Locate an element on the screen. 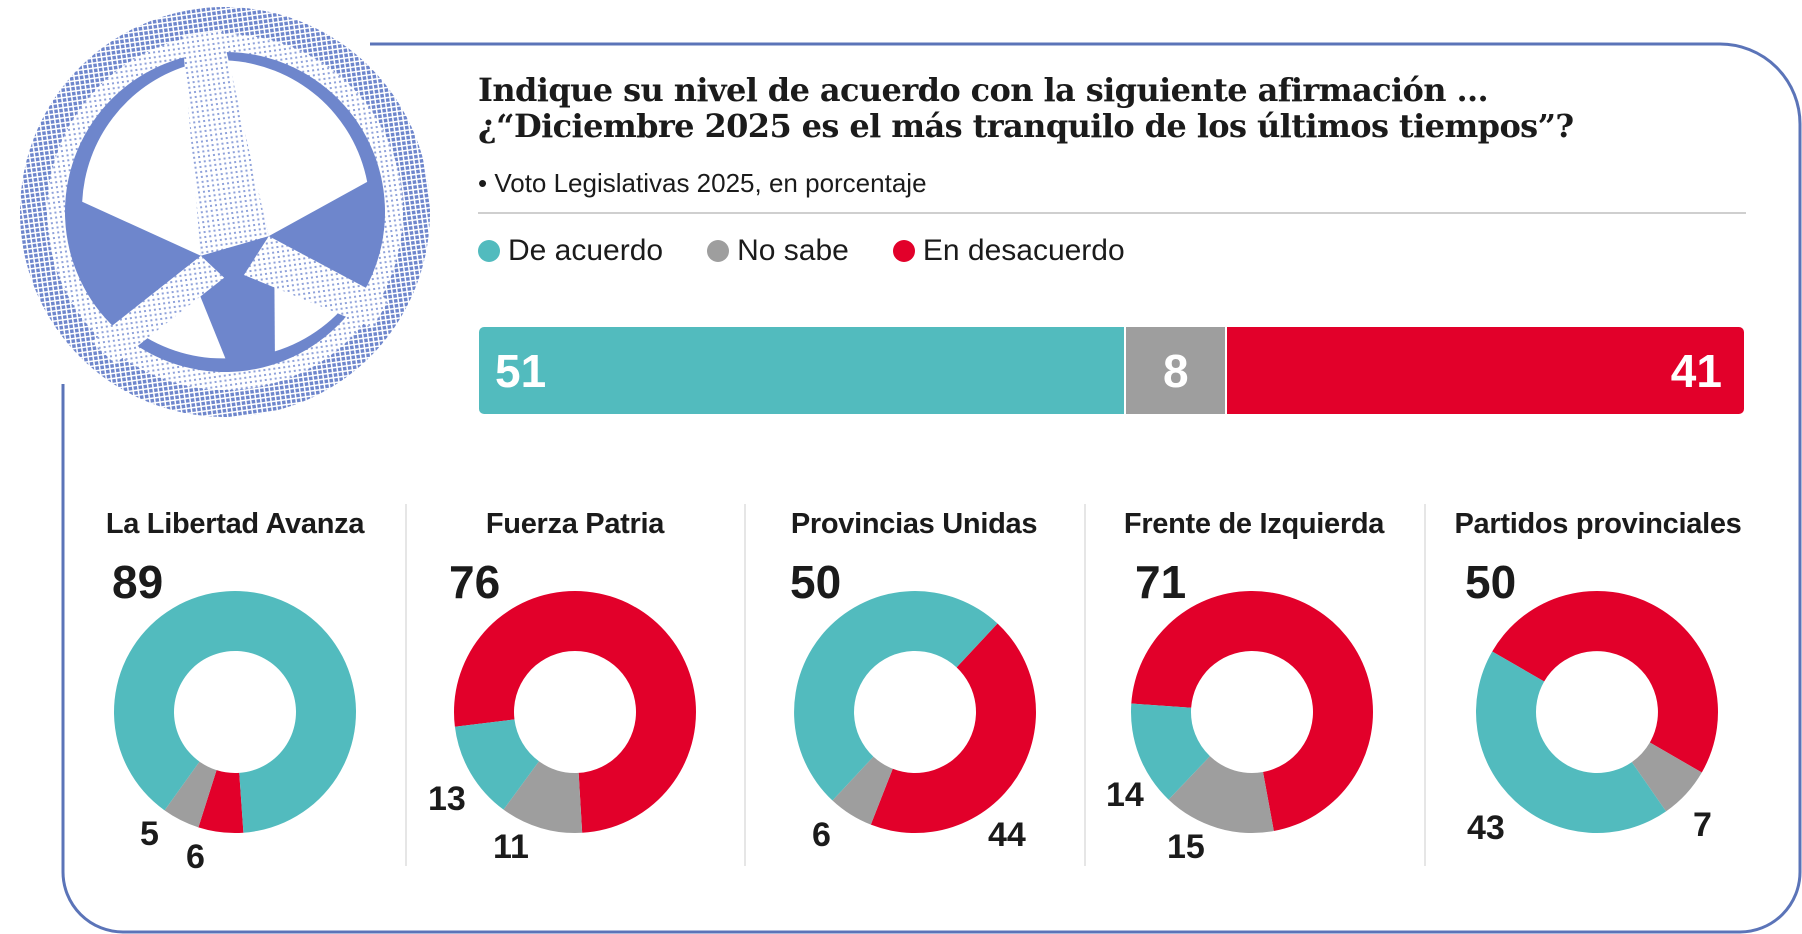  donut-segment-label: 5 is located at coordinates (149, 834).